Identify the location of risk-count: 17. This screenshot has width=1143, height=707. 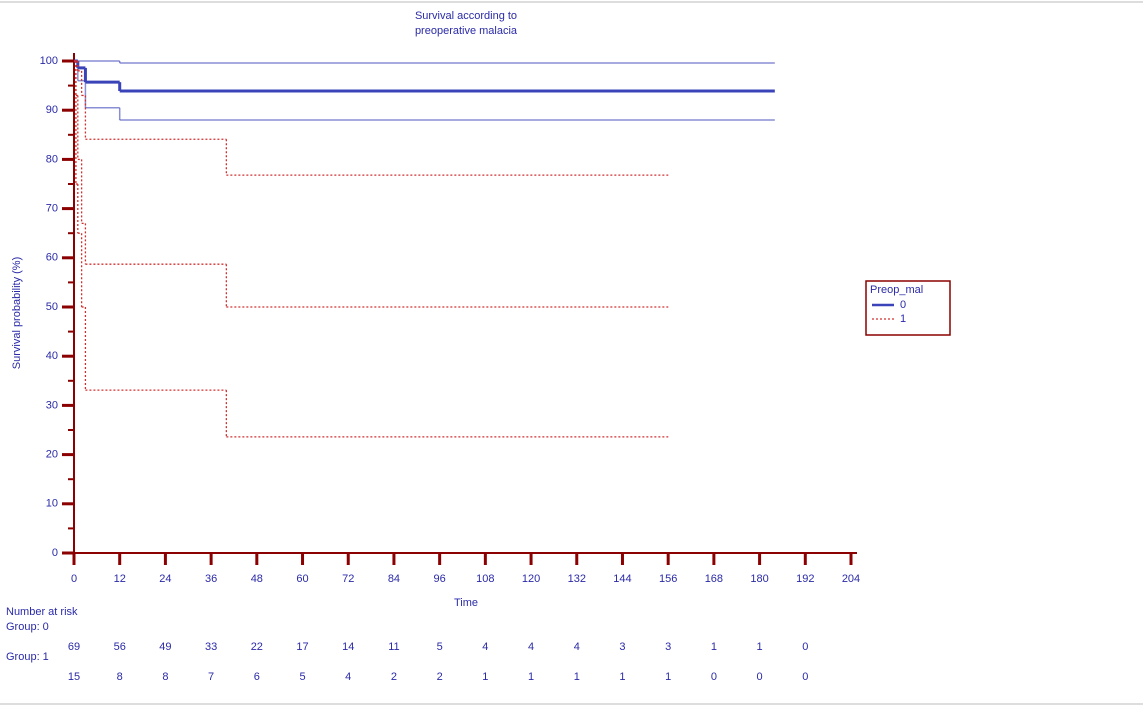
(302, 647).